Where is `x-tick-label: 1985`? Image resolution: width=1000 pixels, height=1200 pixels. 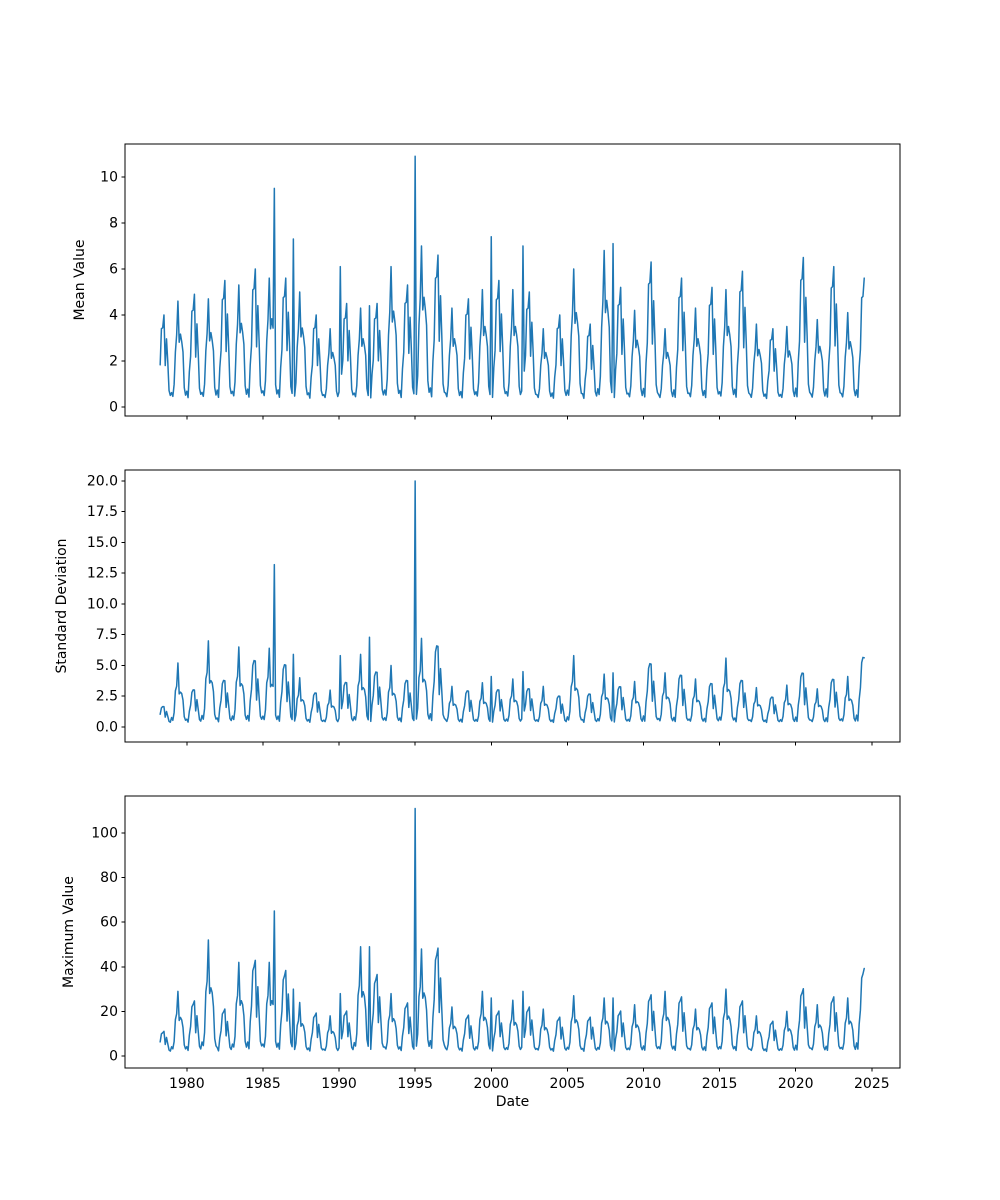
x-tick-label: 1985 is located at coordinates (263, 1084).